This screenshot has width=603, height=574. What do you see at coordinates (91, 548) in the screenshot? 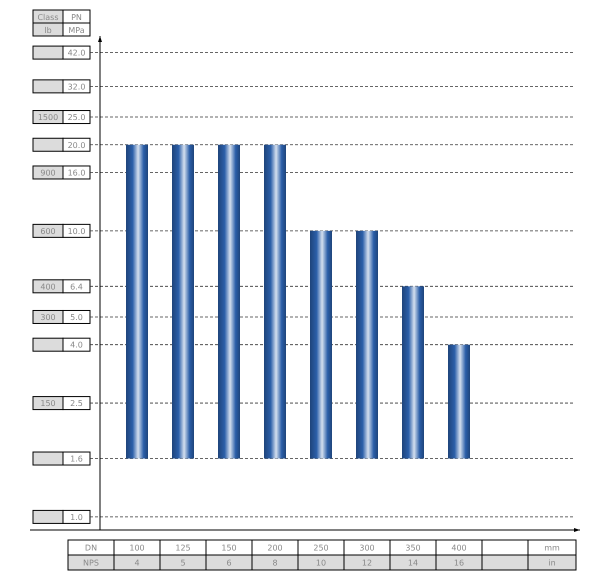
I see `text: DN` at bounding box center [91, 548].